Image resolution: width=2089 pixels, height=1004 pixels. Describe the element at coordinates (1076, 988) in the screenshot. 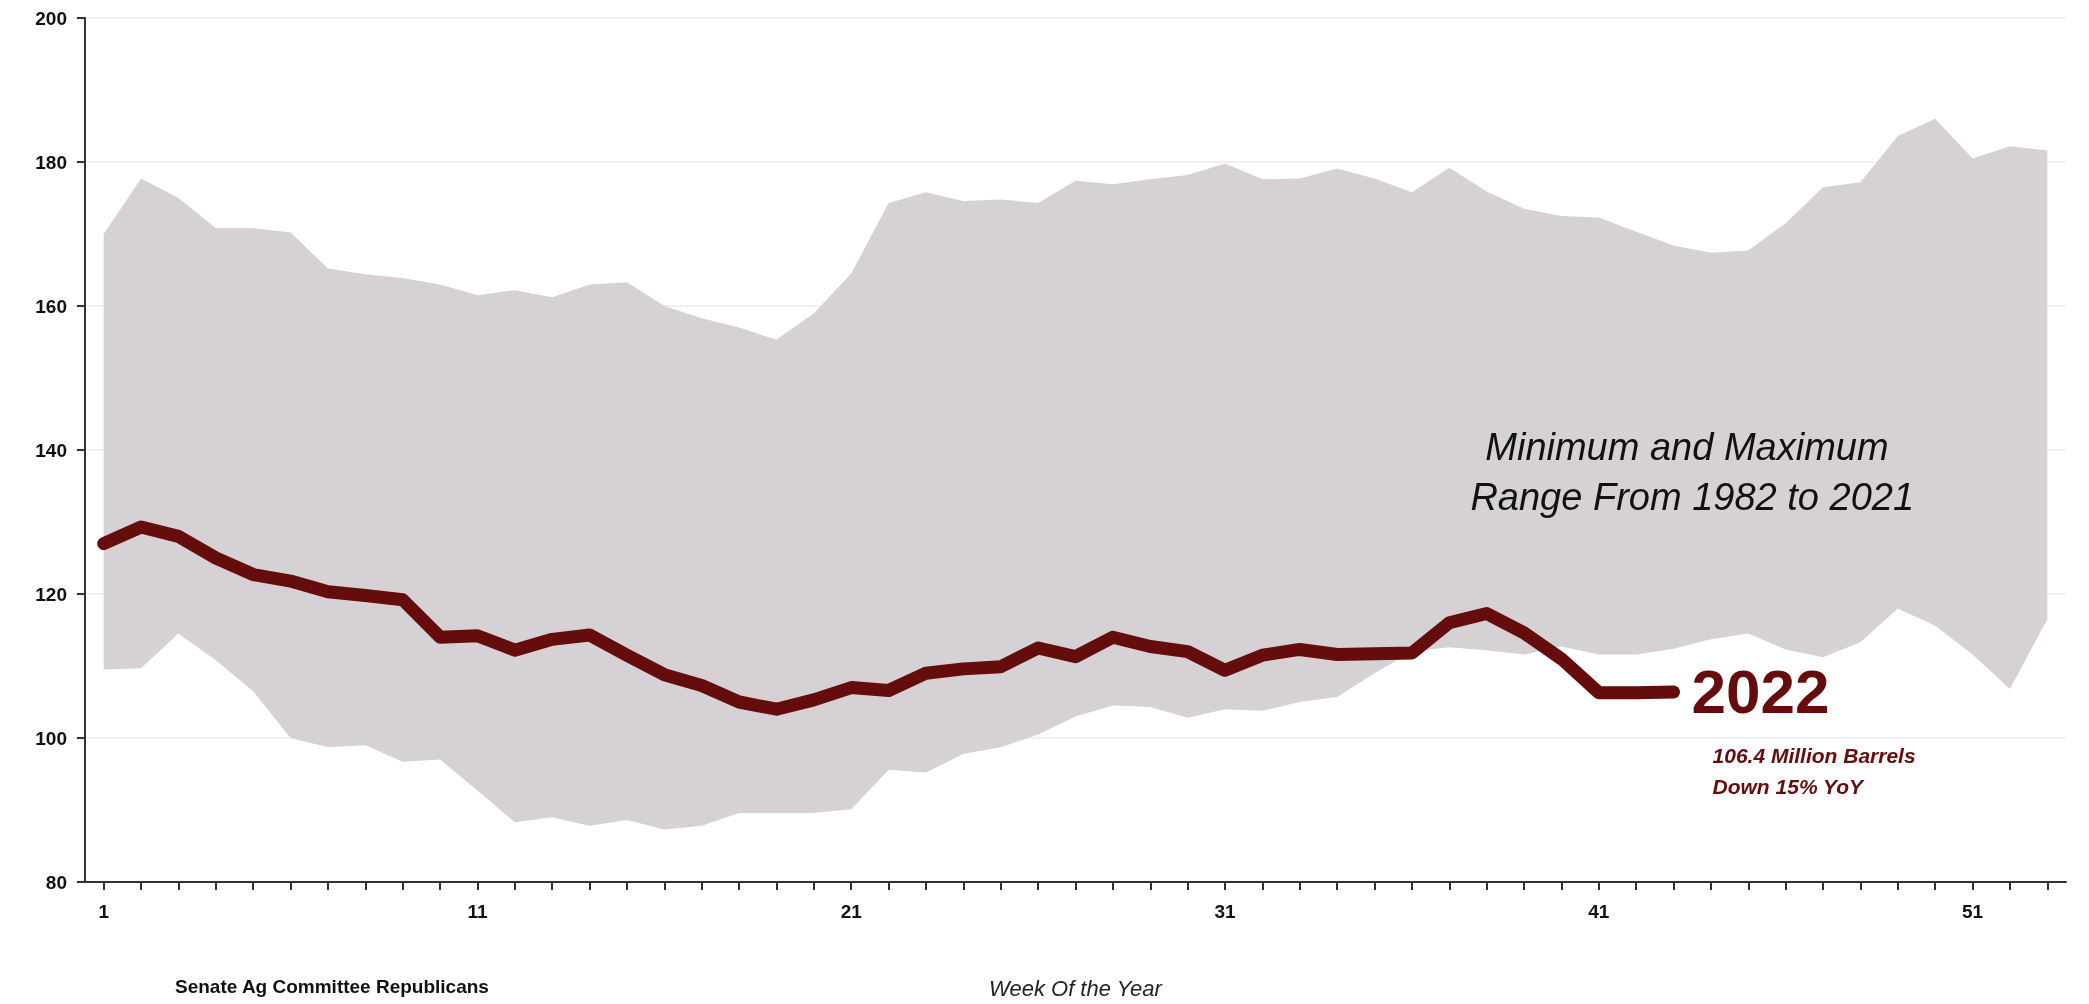

I see `x-axis-title: Week Of the Year` at that location.